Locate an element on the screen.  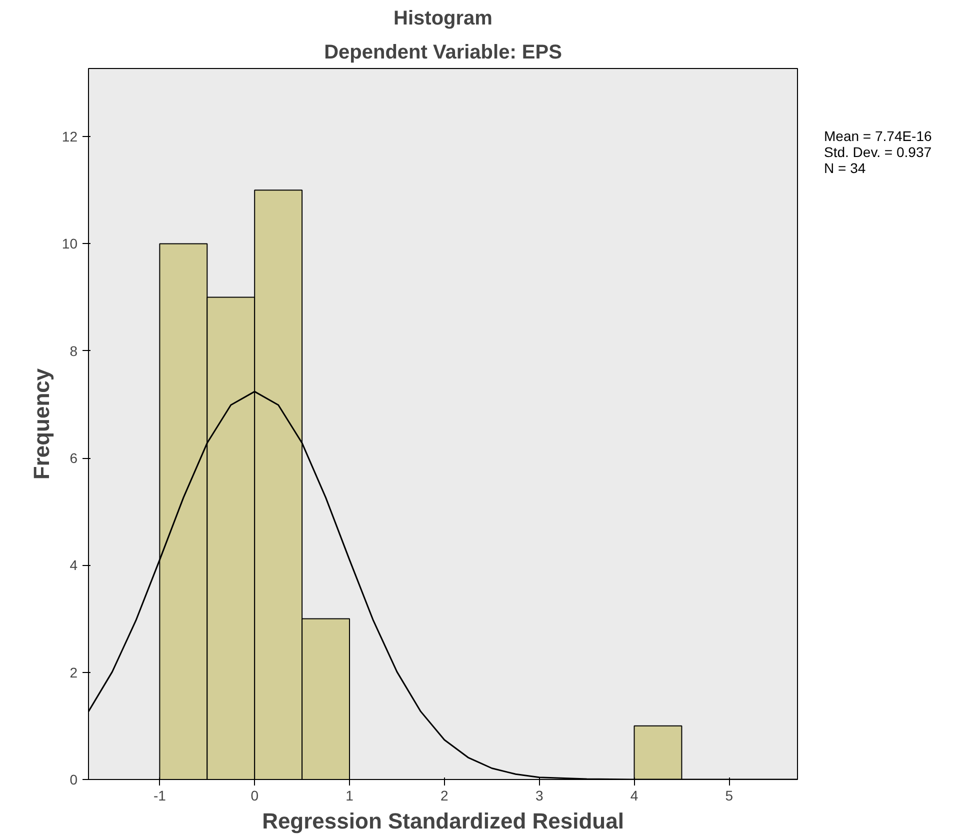
y-tick-label: 10 is located at coordinates (70, 244).